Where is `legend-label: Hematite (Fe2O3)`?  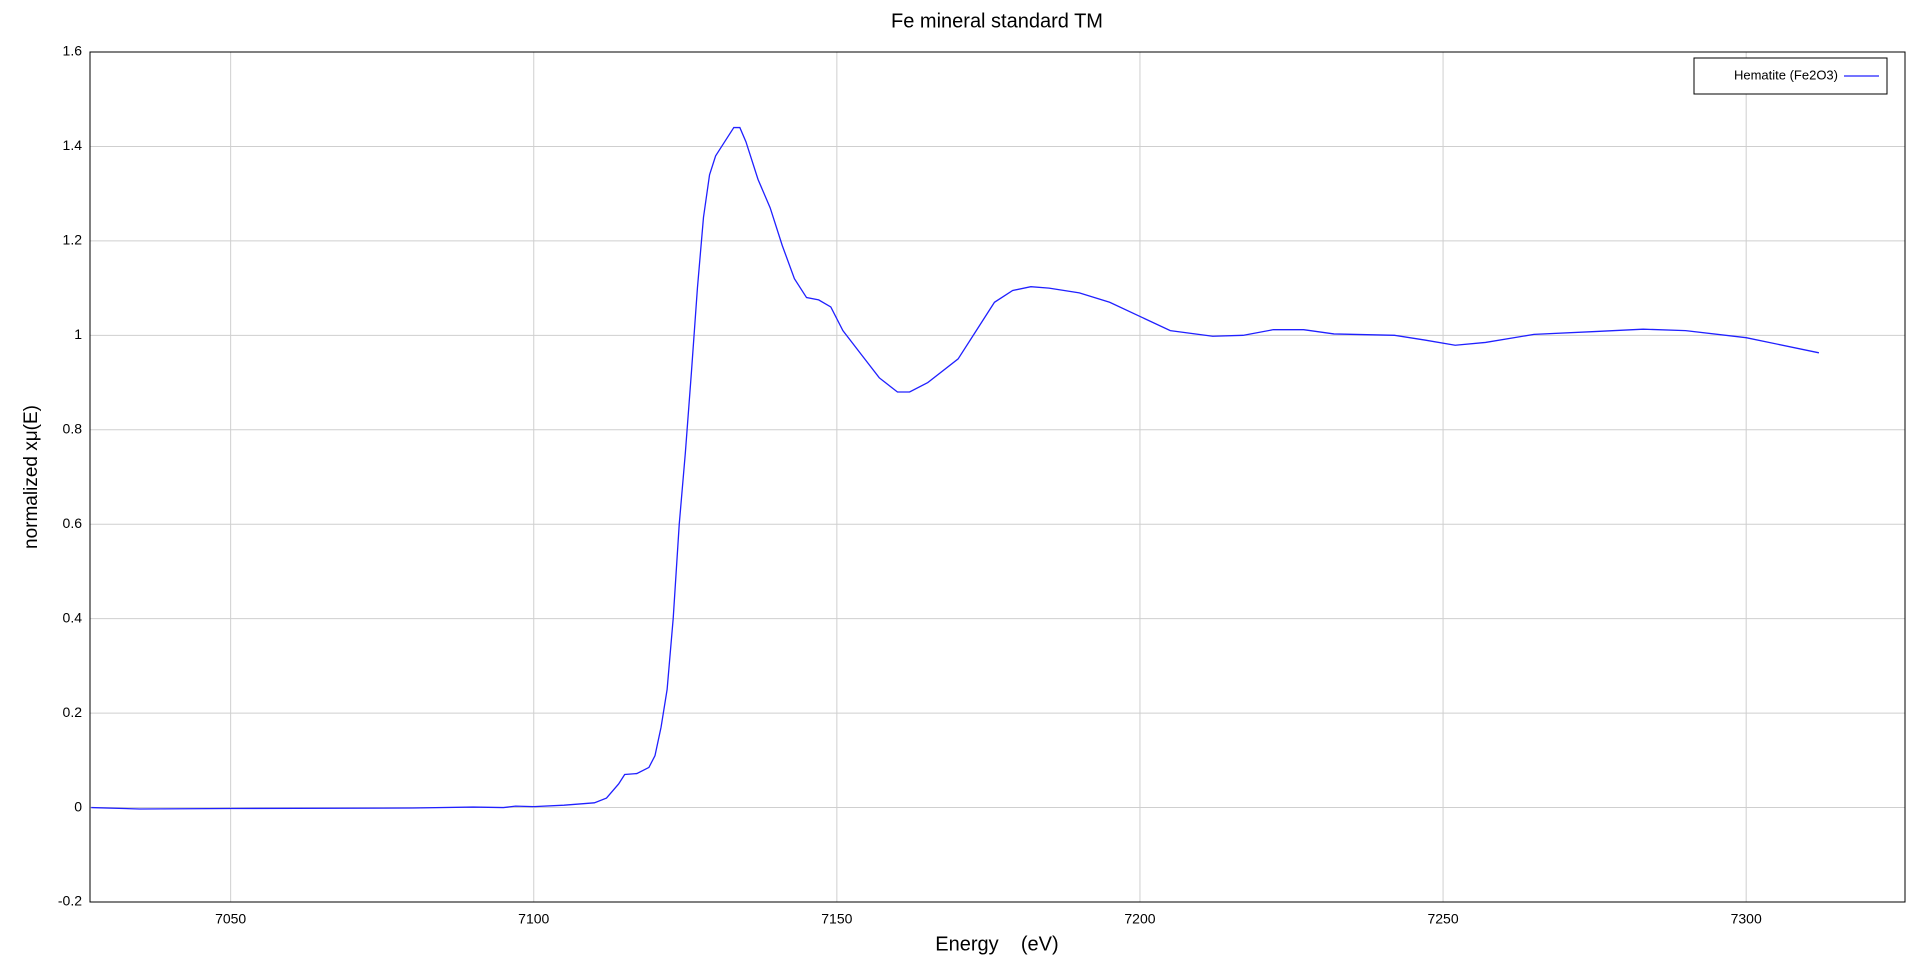 legend-label: Hematite (Fe2O3) is located at coordinates (1786, 74).